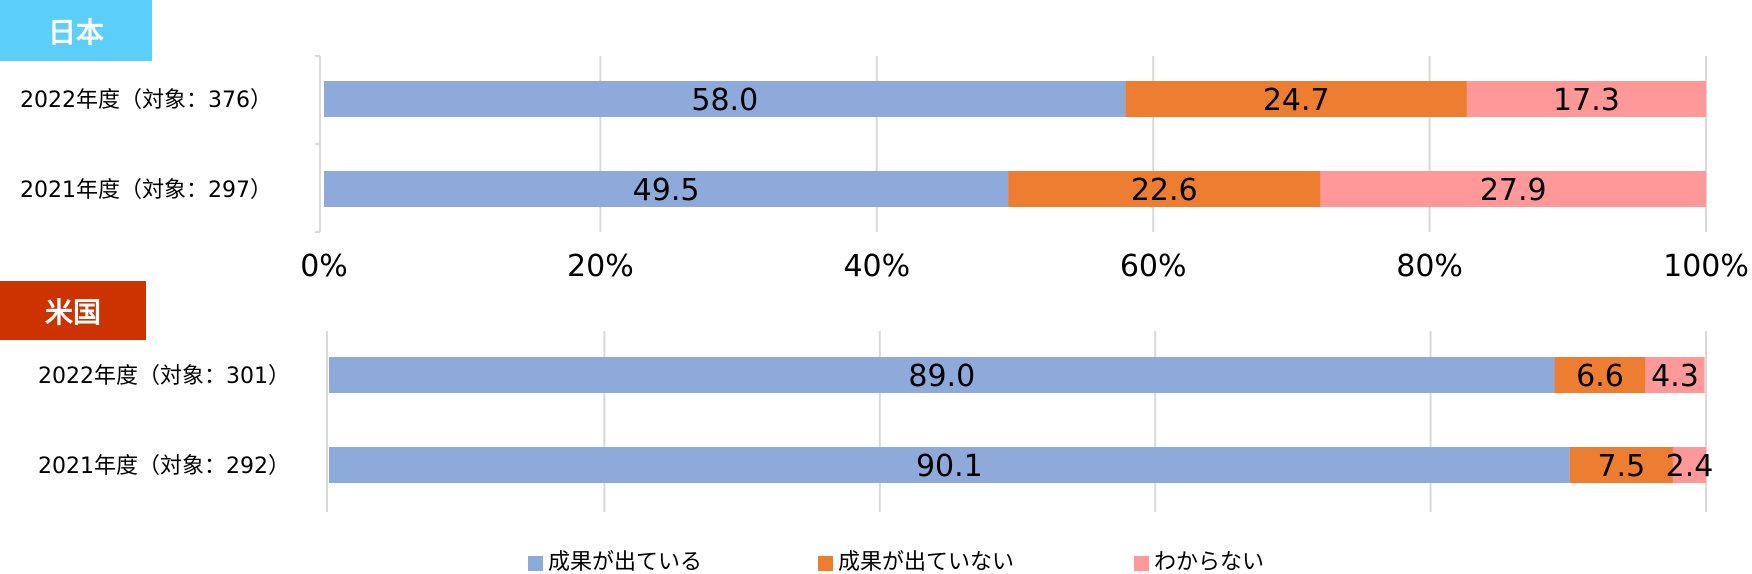 The width and height of the screenshot is (1752, 574). I want to click on category-label: 2022年度（対象：301）, so click(164, 376).